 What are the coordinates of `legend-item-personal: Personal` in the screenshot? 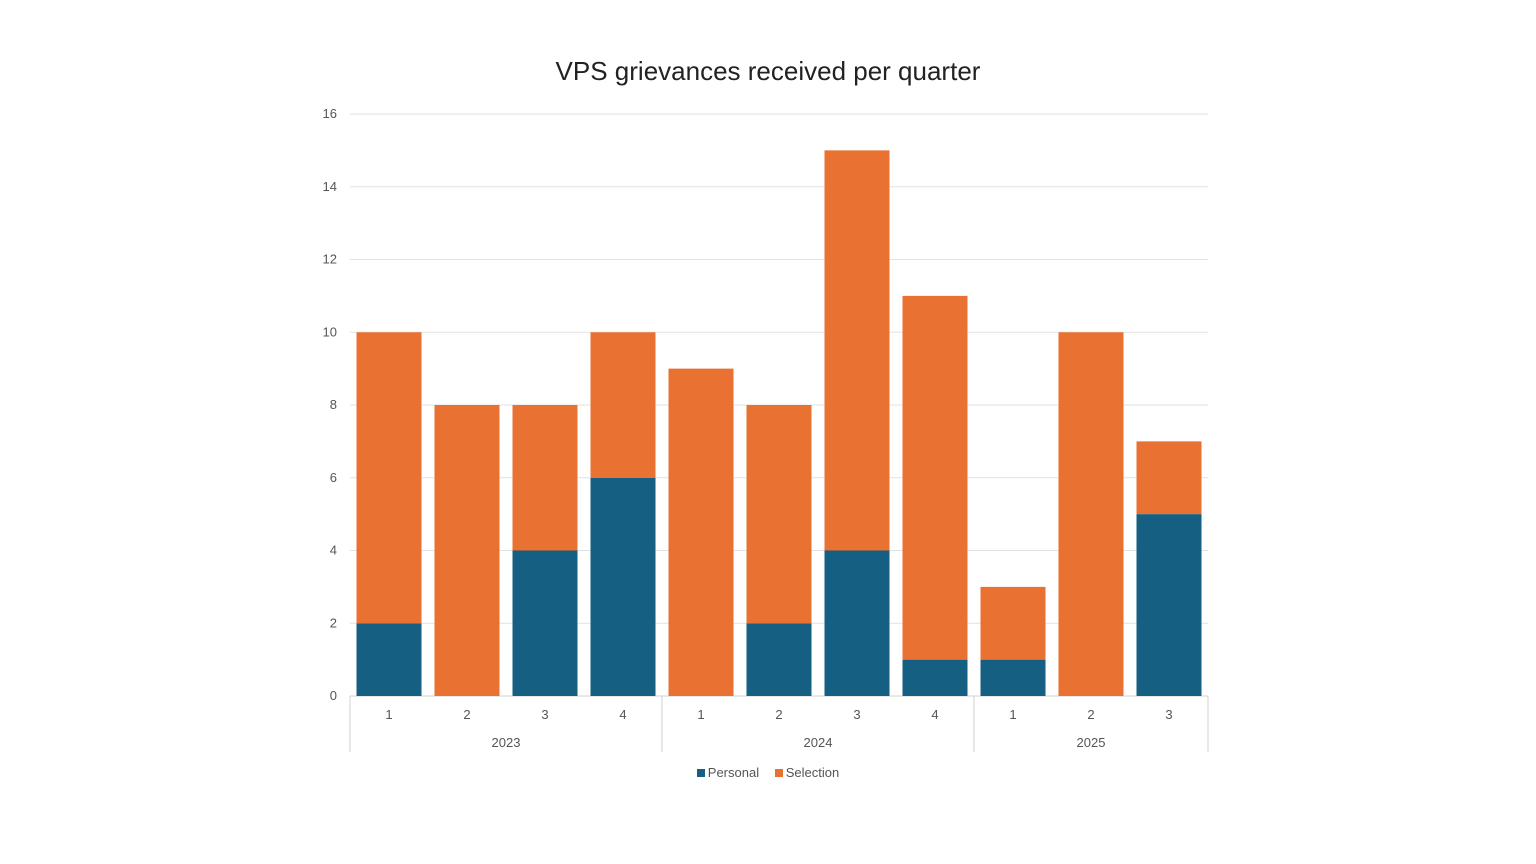 It's located at (728, 772).